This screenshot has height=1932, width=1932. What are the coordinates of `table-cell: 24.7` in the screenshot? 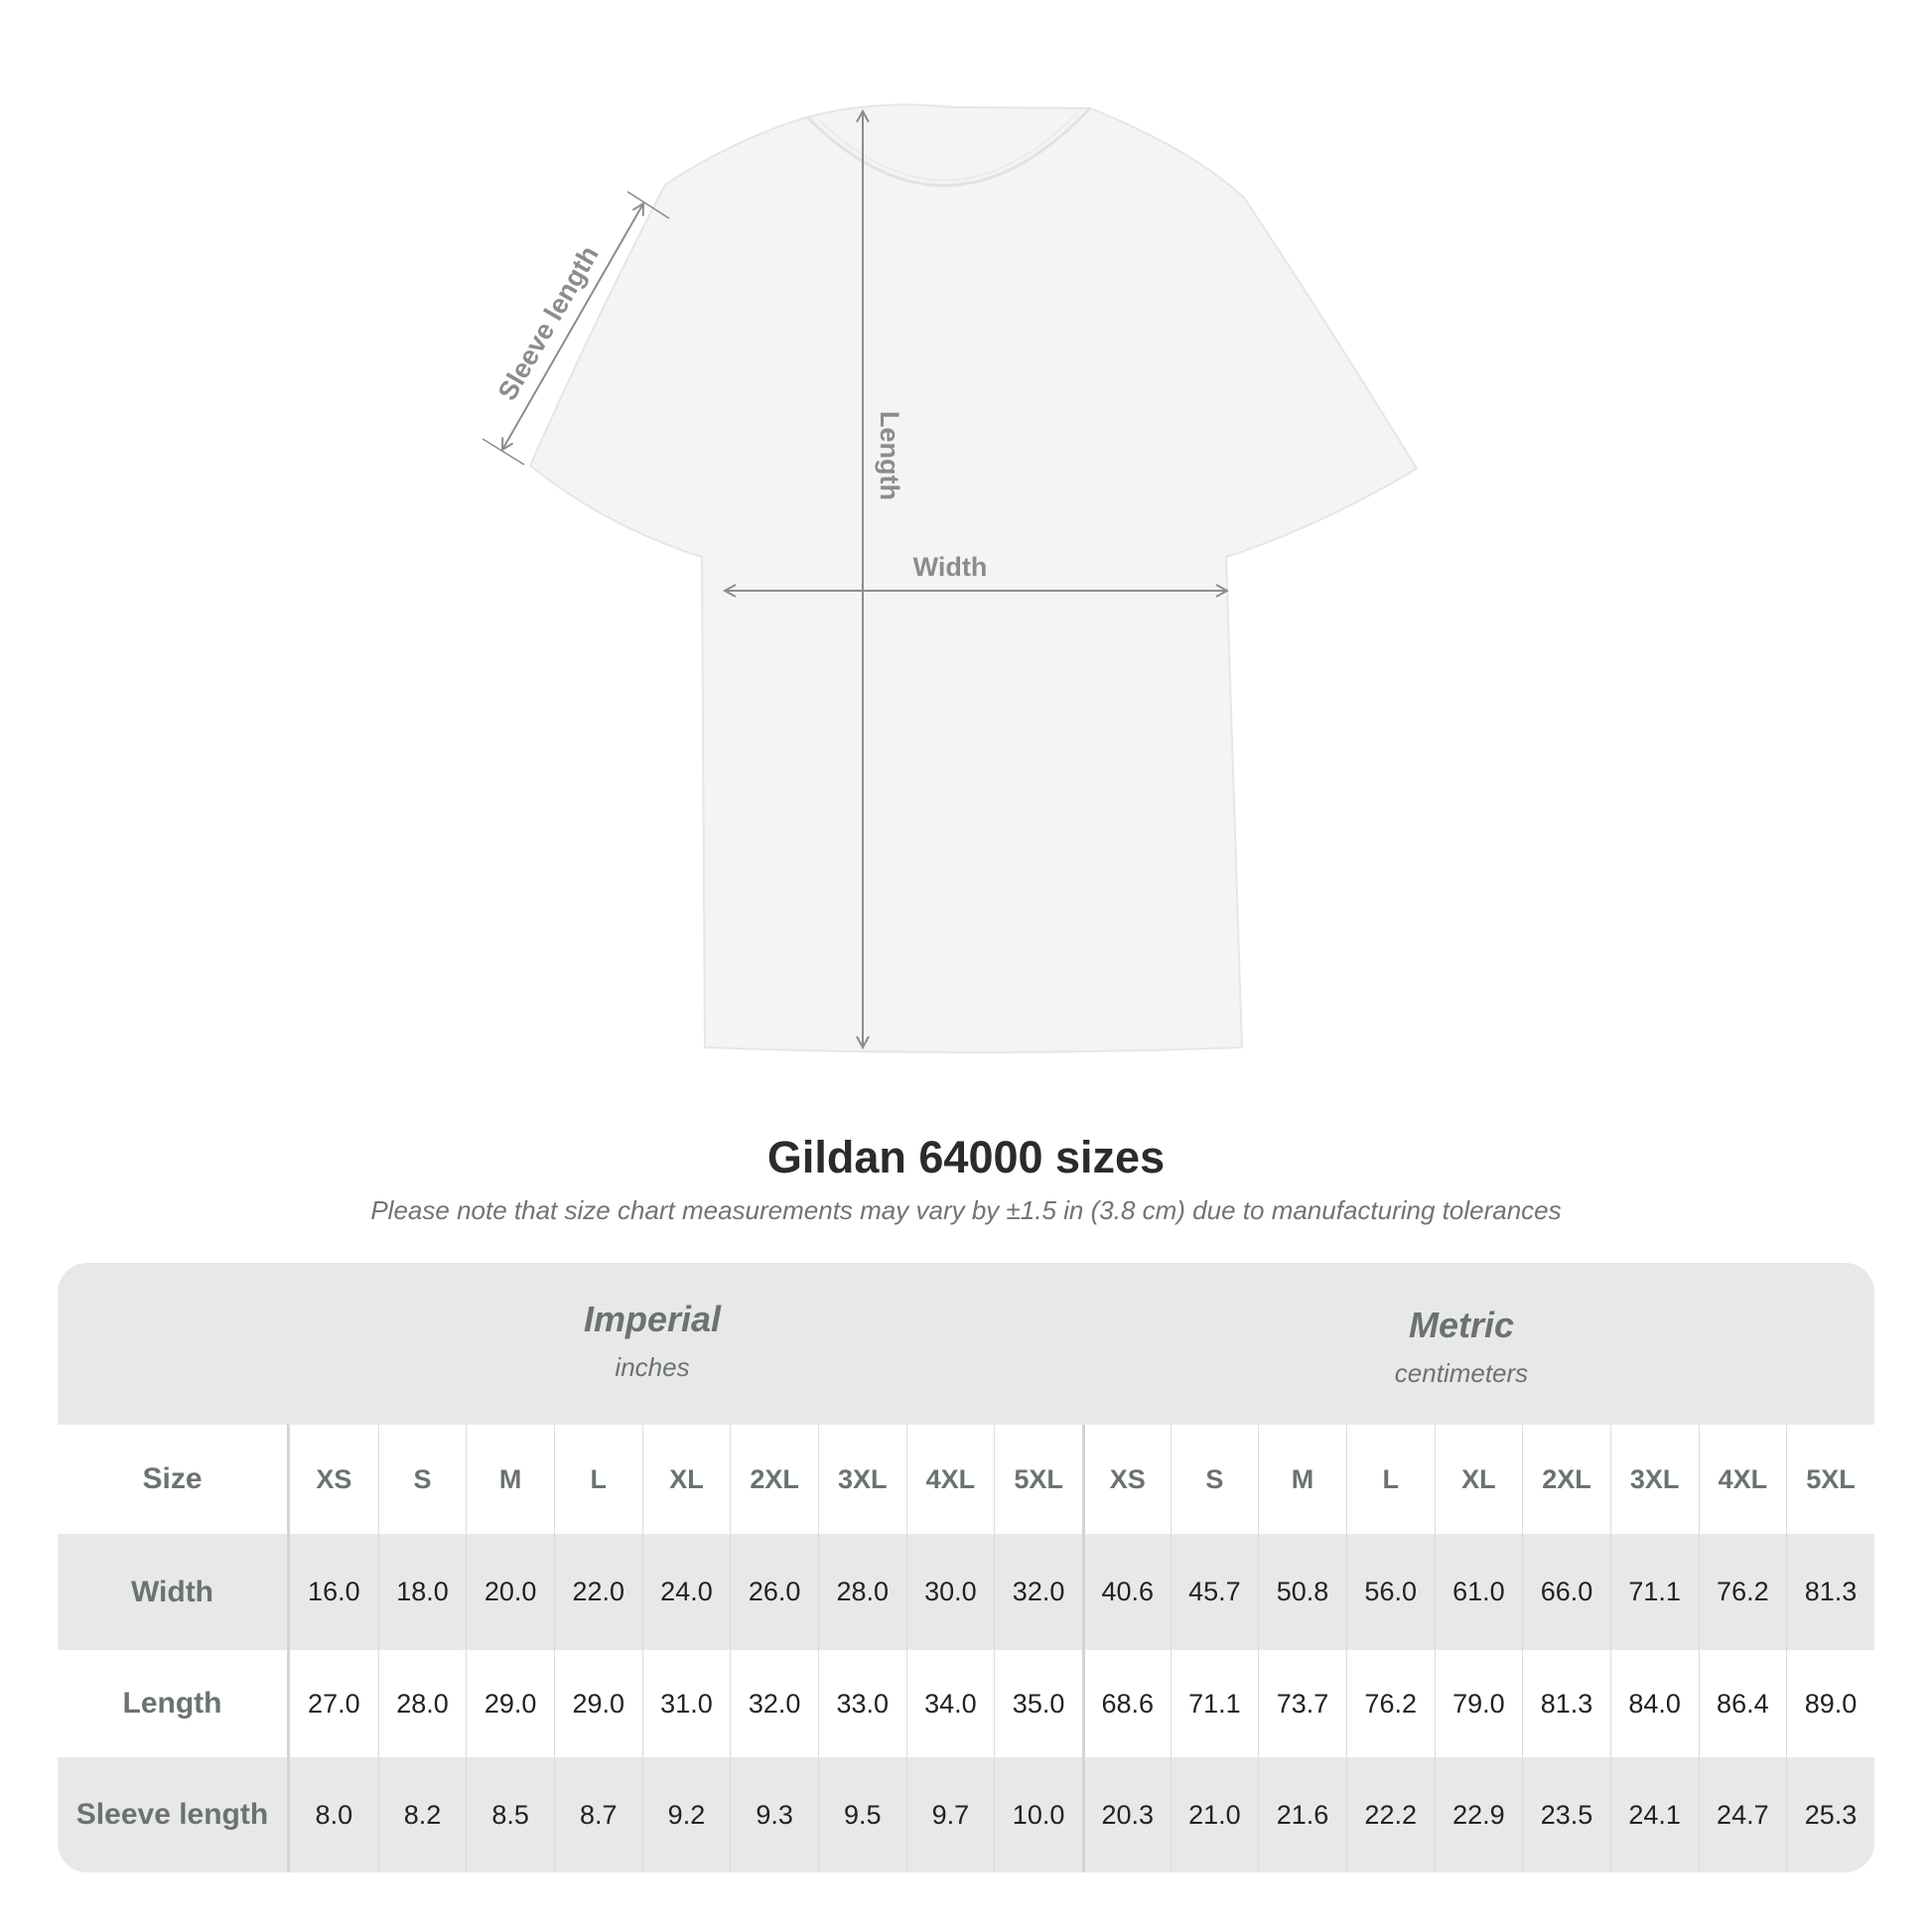 It's located at (1743, 1815).